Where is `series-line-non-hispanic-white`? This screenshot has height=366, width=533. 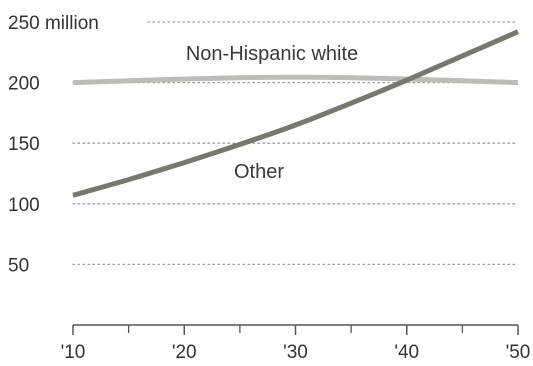 series-line-non-hispanic-white is located at coordinates (295, 80).